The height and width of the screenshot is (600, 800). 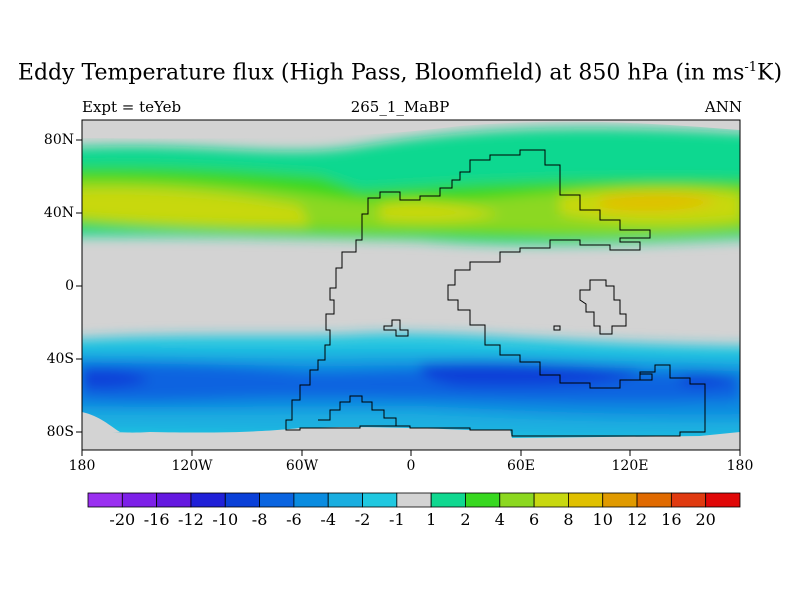 What do you see at coordinates (362, 519) in the screenshot?
I see `colorbar-label: -2` at bounding box center [362, 519].